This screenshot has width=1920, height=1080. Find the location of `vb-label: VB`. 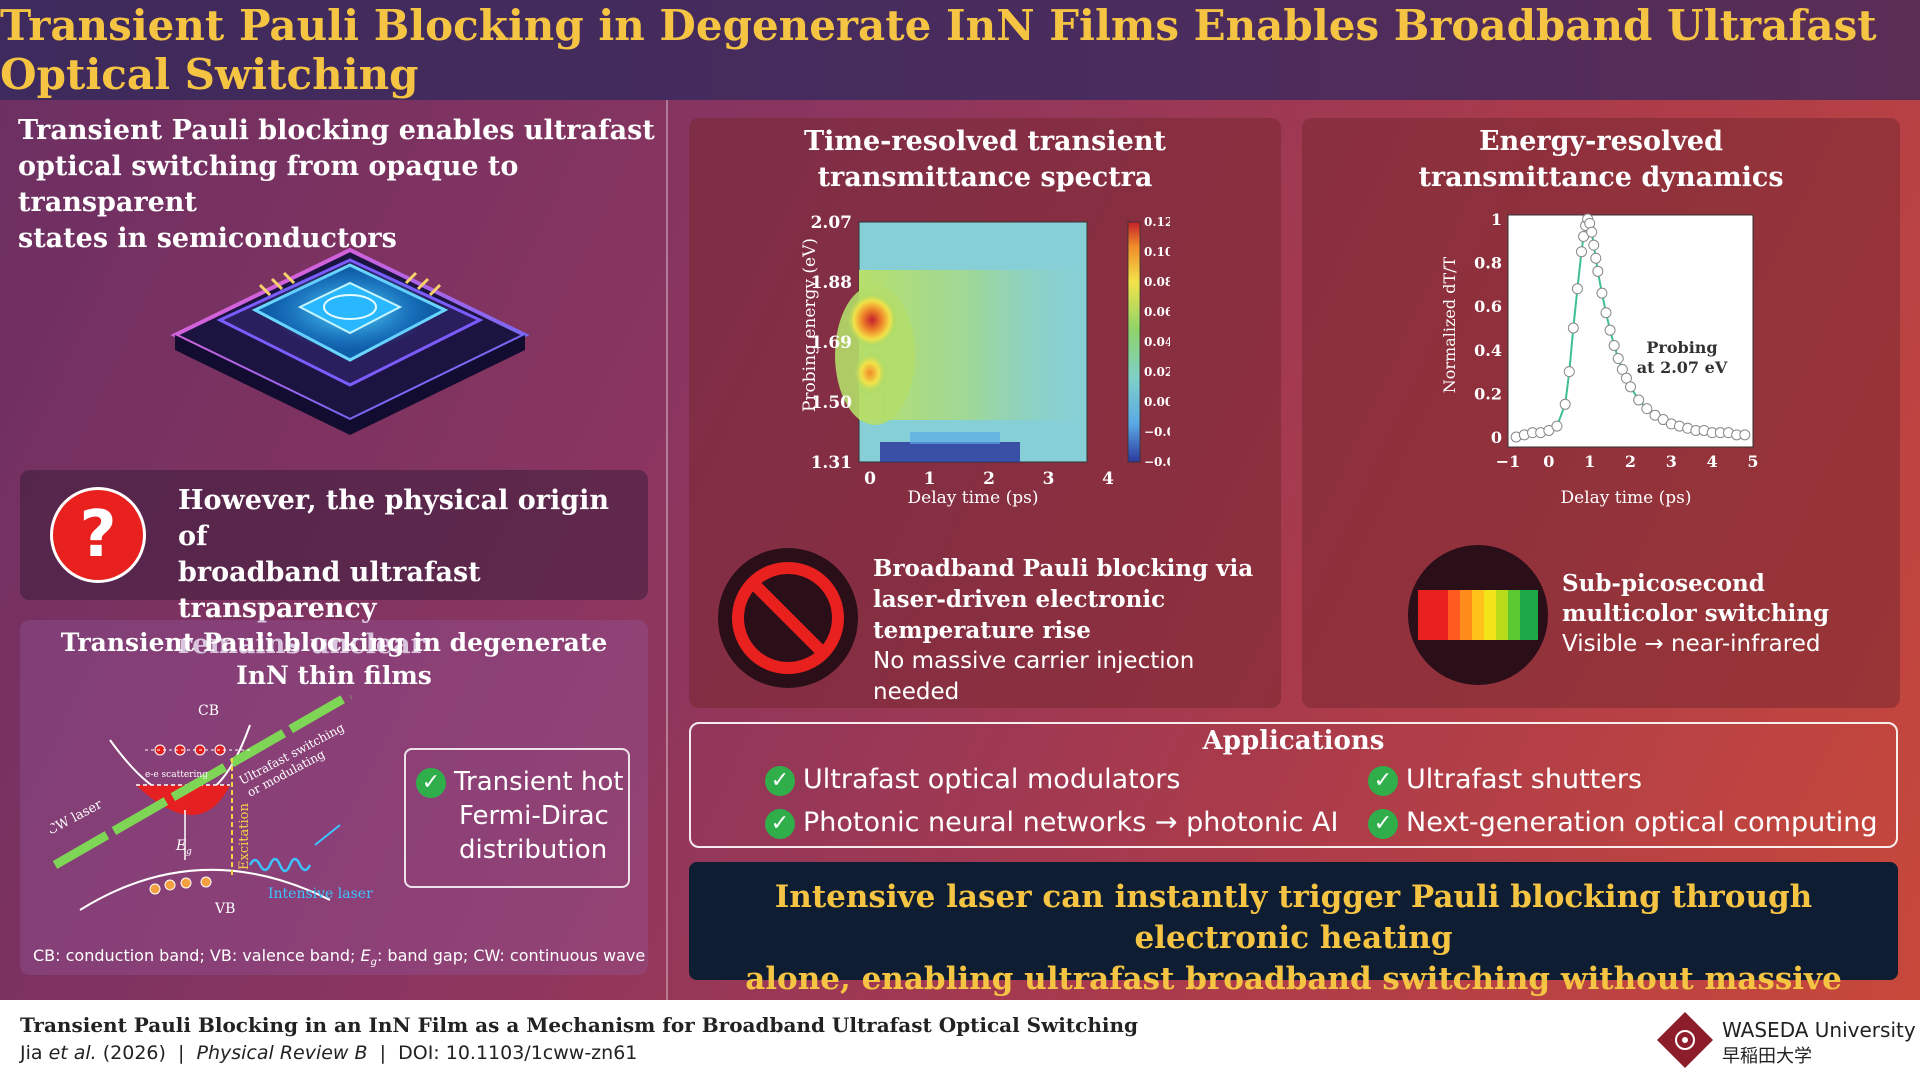

vb-label: VB is located at coordinates (224, 909).